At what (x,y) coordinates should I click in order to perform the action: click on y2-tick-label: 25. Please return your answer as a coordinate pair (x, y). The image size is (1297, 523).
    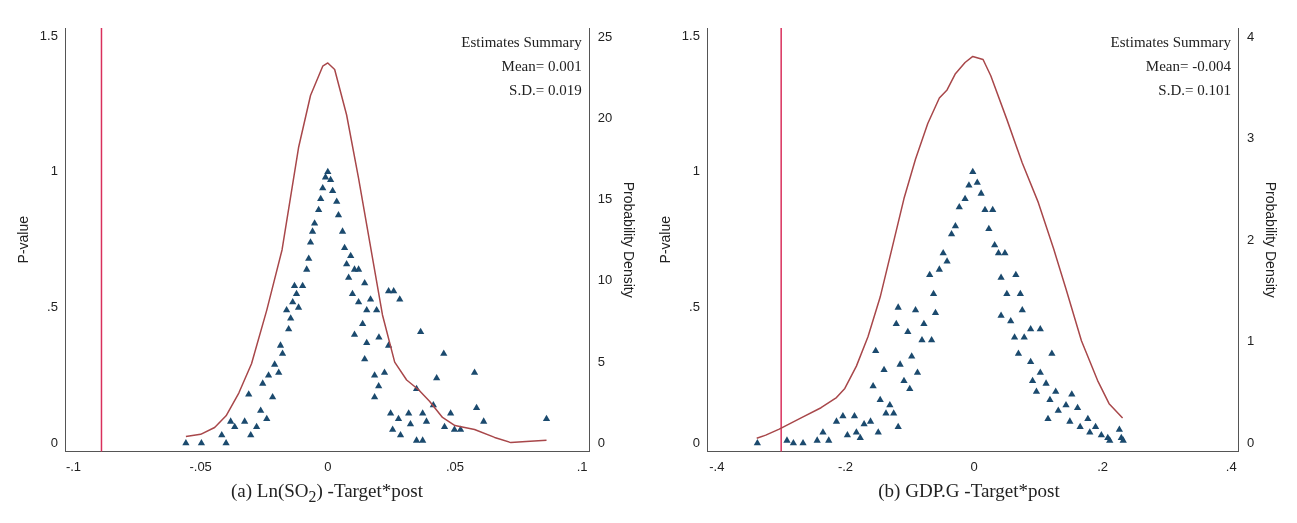
    Looking at the image, I should click on (605, 36).